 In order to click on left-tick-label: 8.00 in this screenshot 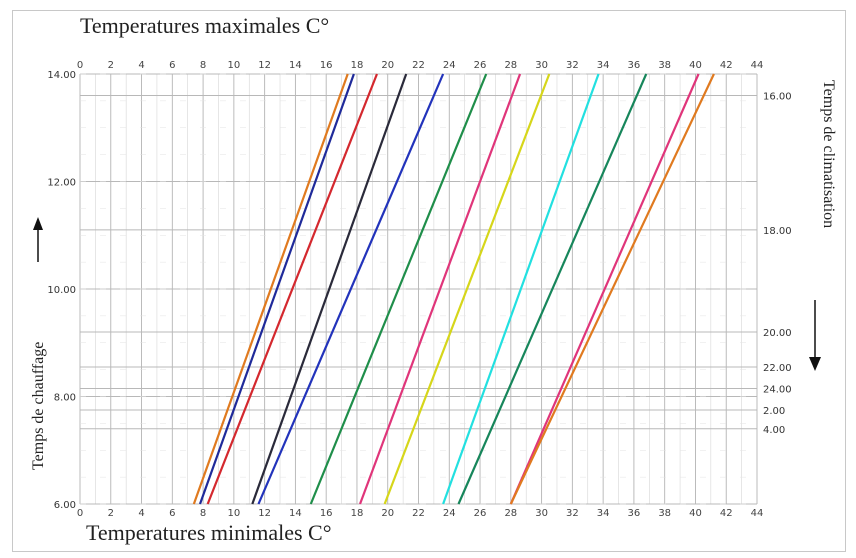, I will do `click(65, 398)`.